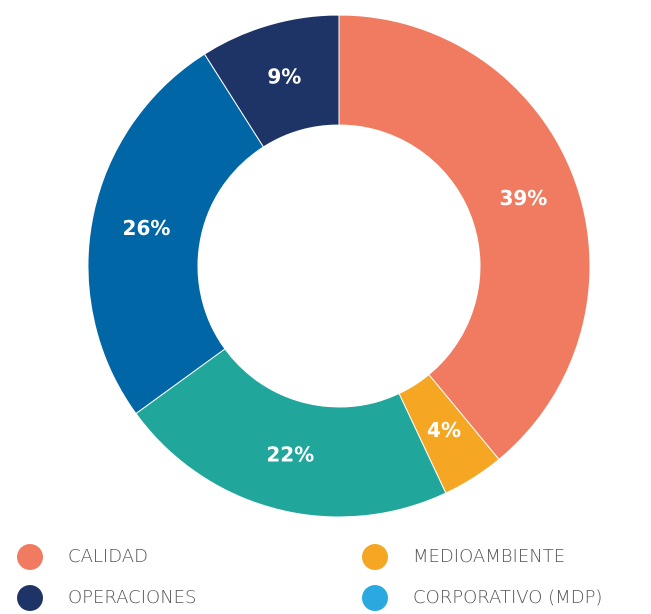 The width and height of the screenshot is (651, 614). What do you see at coordinates (444, 430) in the screenshot?
I see `slice-label: 4%` at bounding box center [444, 430].